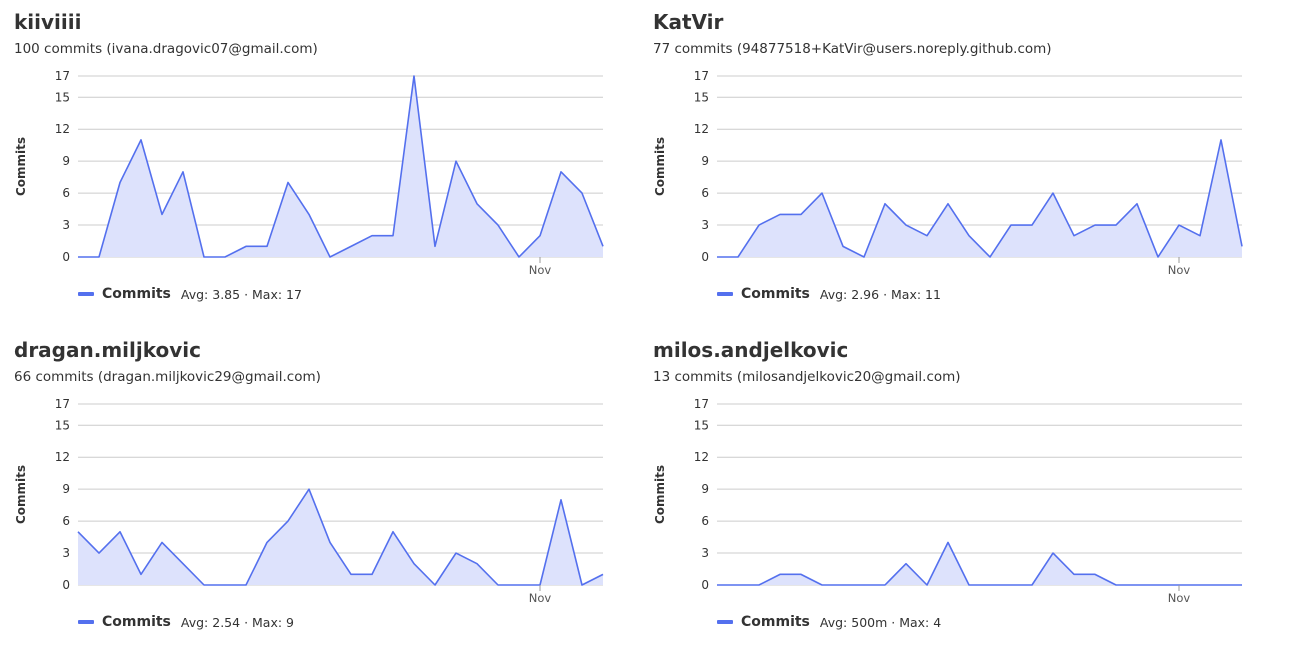 The height and width of the screenshot is (649, 1293). I want to click on legend-stats: Avg: 2.54 · Max: 9, so click(237, 622).